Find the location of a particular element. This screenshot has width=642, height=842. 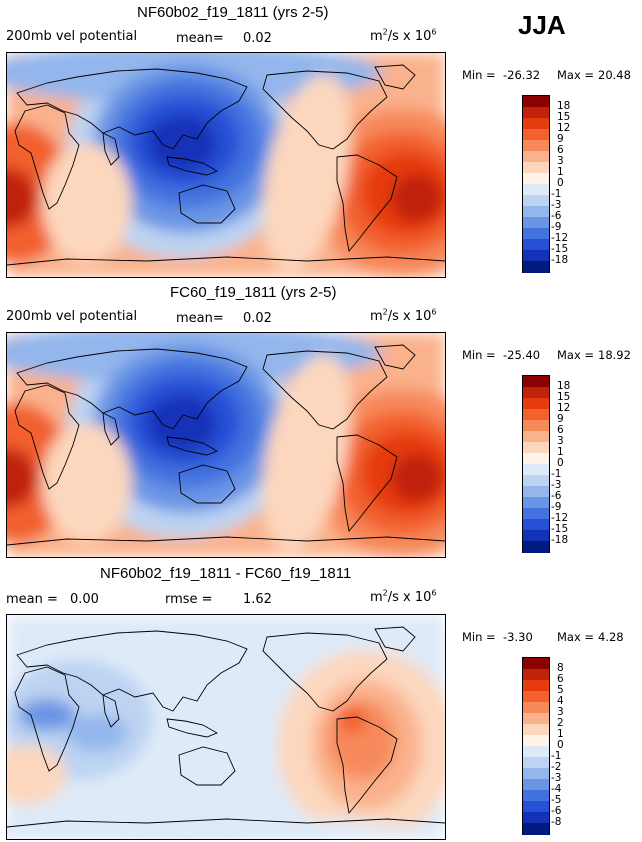

colorbar-tick-label: -3 is located at coordinates (556, 205).